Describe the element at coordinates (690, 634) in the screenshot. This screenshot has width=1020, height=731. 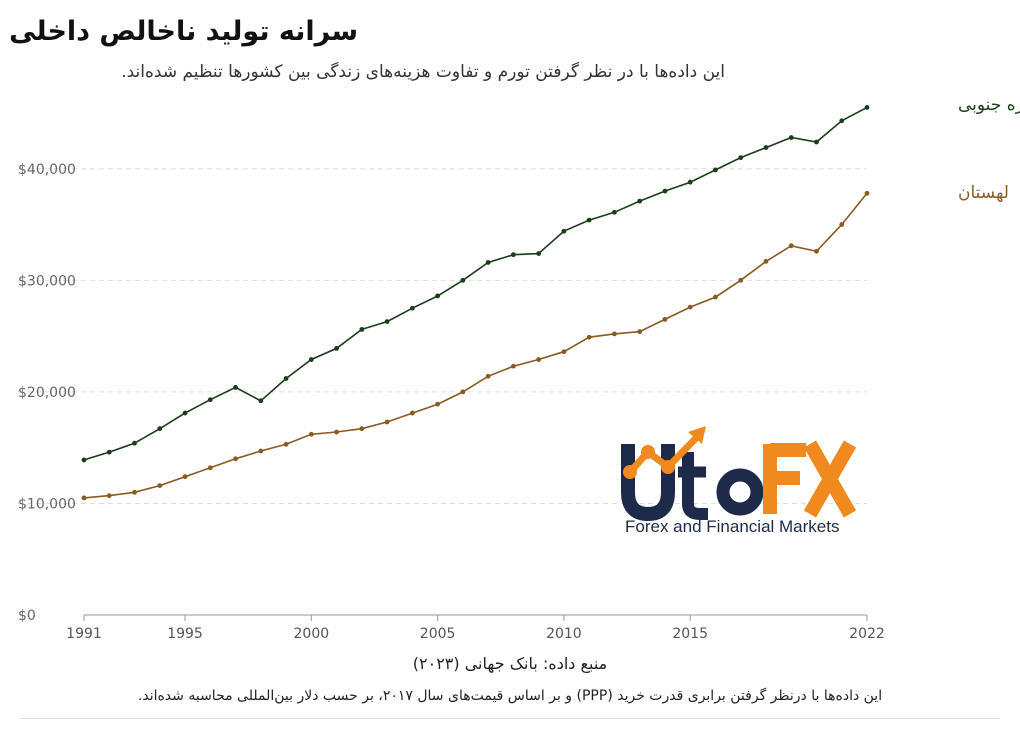
I see `x-tick-label: 2015` at that location.